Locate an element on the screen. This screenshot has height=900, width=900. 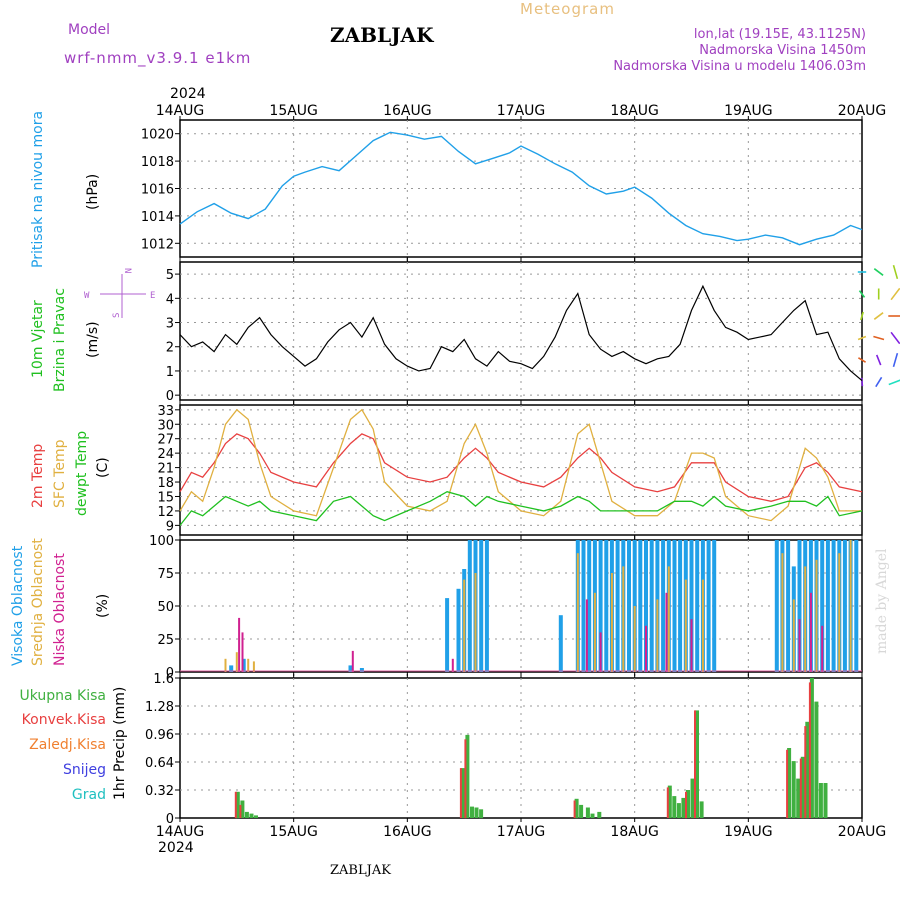
compass-e: E is located at coordinates (152, 296).